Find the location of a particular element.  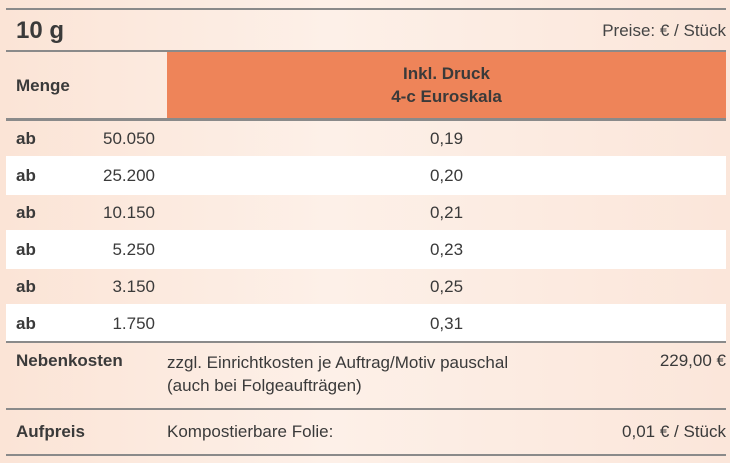

header-rule is located at coordinates (366, 51).